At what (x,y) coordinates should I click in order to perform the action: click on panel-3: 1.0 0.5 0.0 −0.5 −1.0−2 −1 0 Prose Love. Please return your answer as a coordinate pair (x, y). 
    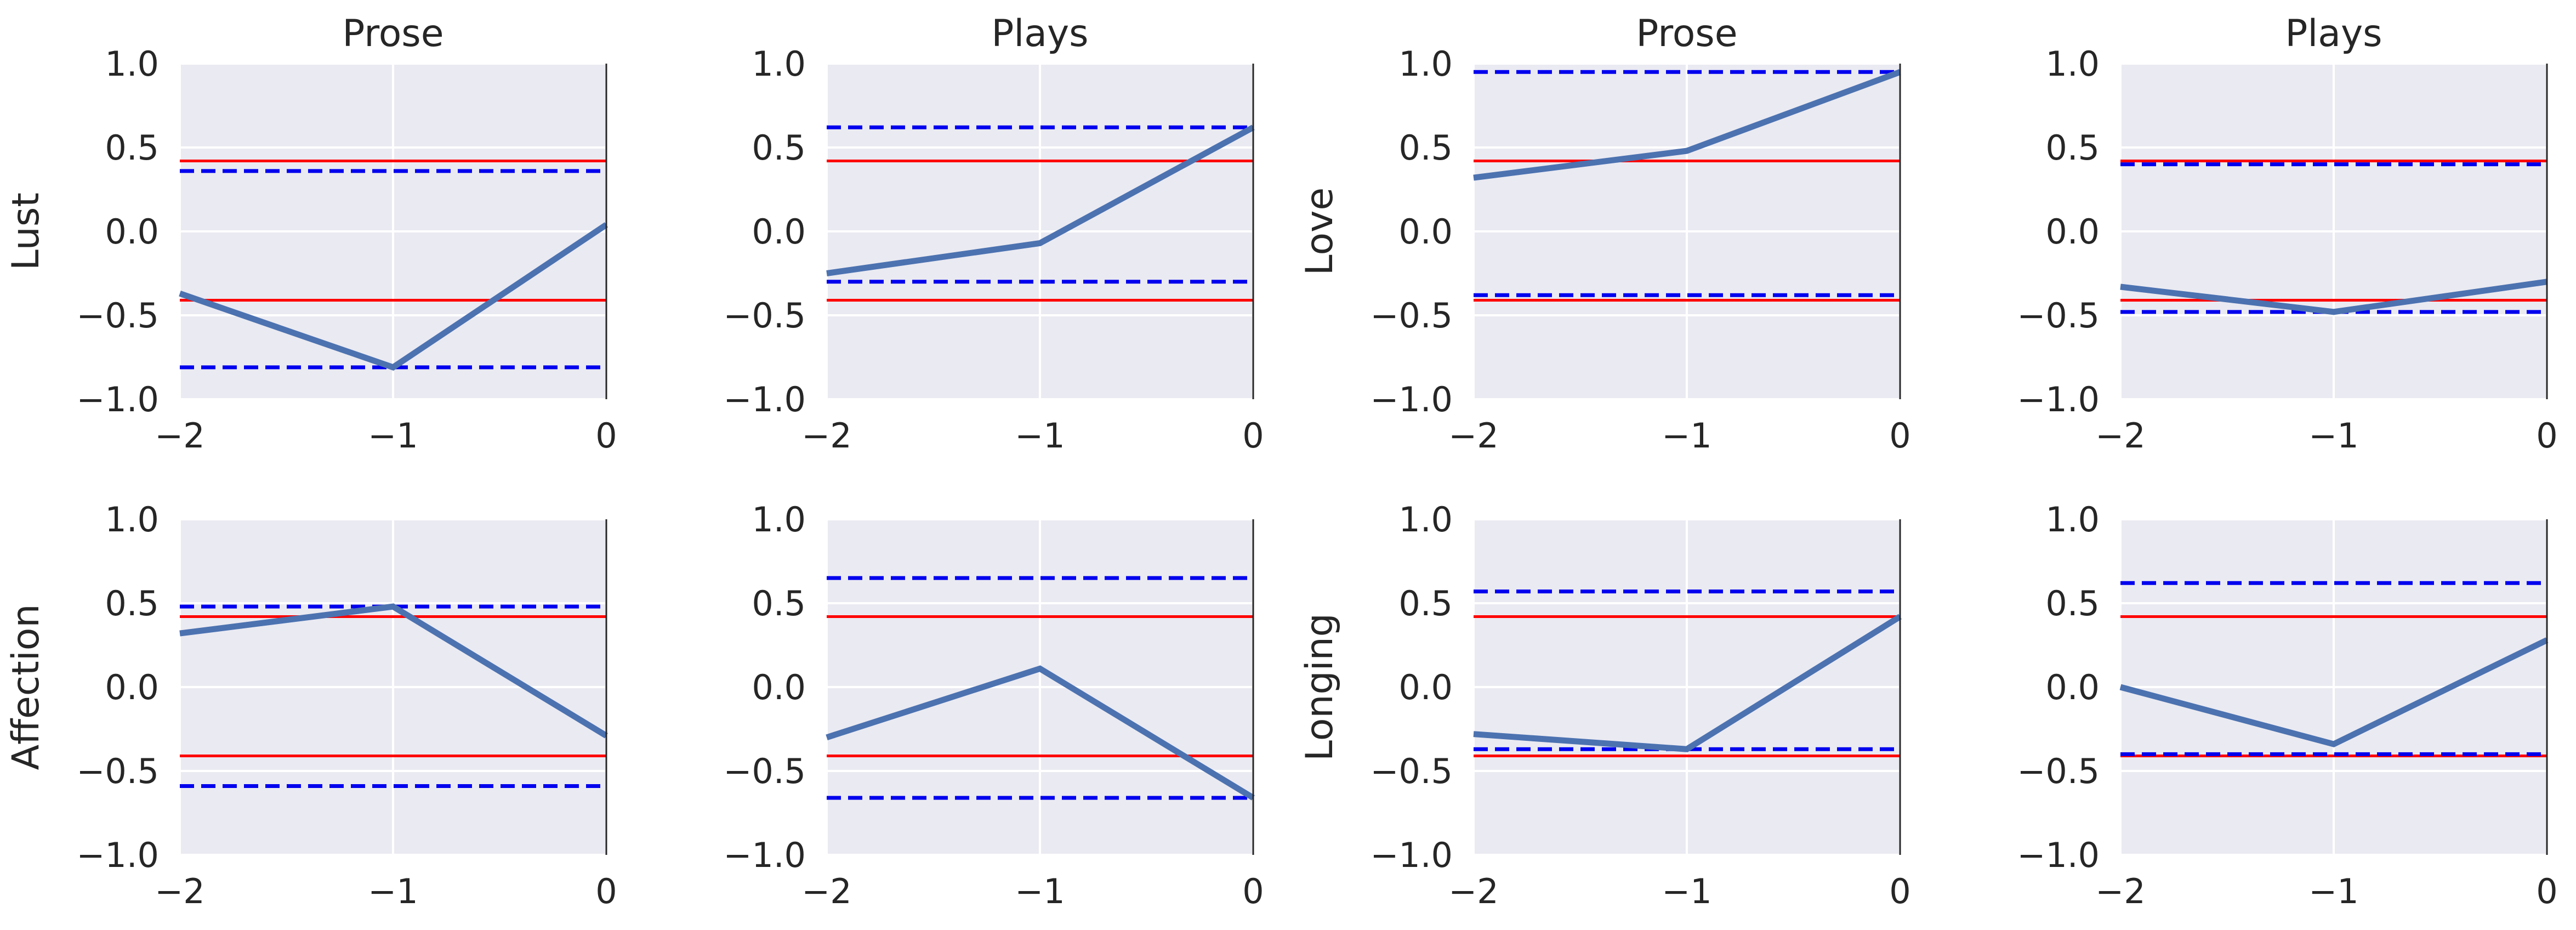
    Looking at the image, I should click on (1604, 234).